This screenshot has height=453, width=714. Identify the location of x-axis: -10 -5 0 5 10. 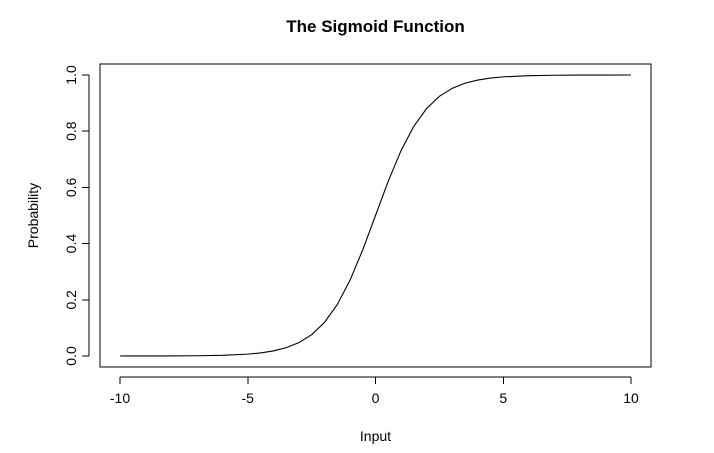
(374, 391).